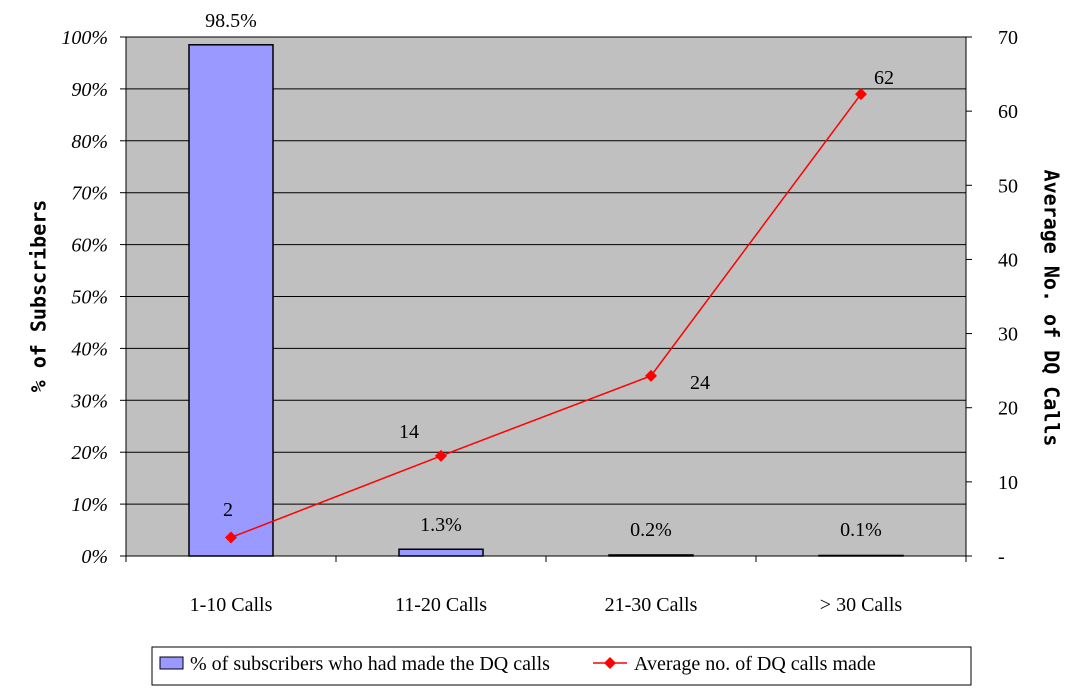 This screenshot has width=1073, height=693. Describe the element at coordinates (89, 194) in the screenshot. I see `y-tick-label: 70%` at that location.